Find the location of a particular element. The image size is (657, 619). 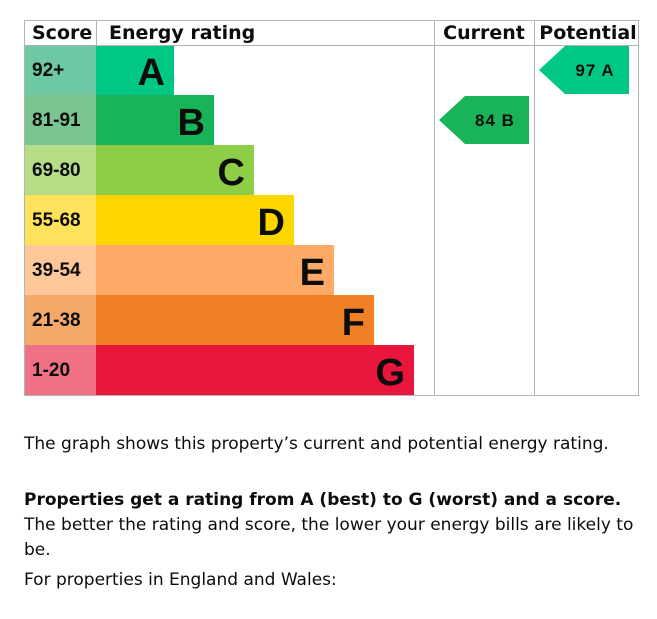

band-letter-f: F is located at coordinates (353, 323).